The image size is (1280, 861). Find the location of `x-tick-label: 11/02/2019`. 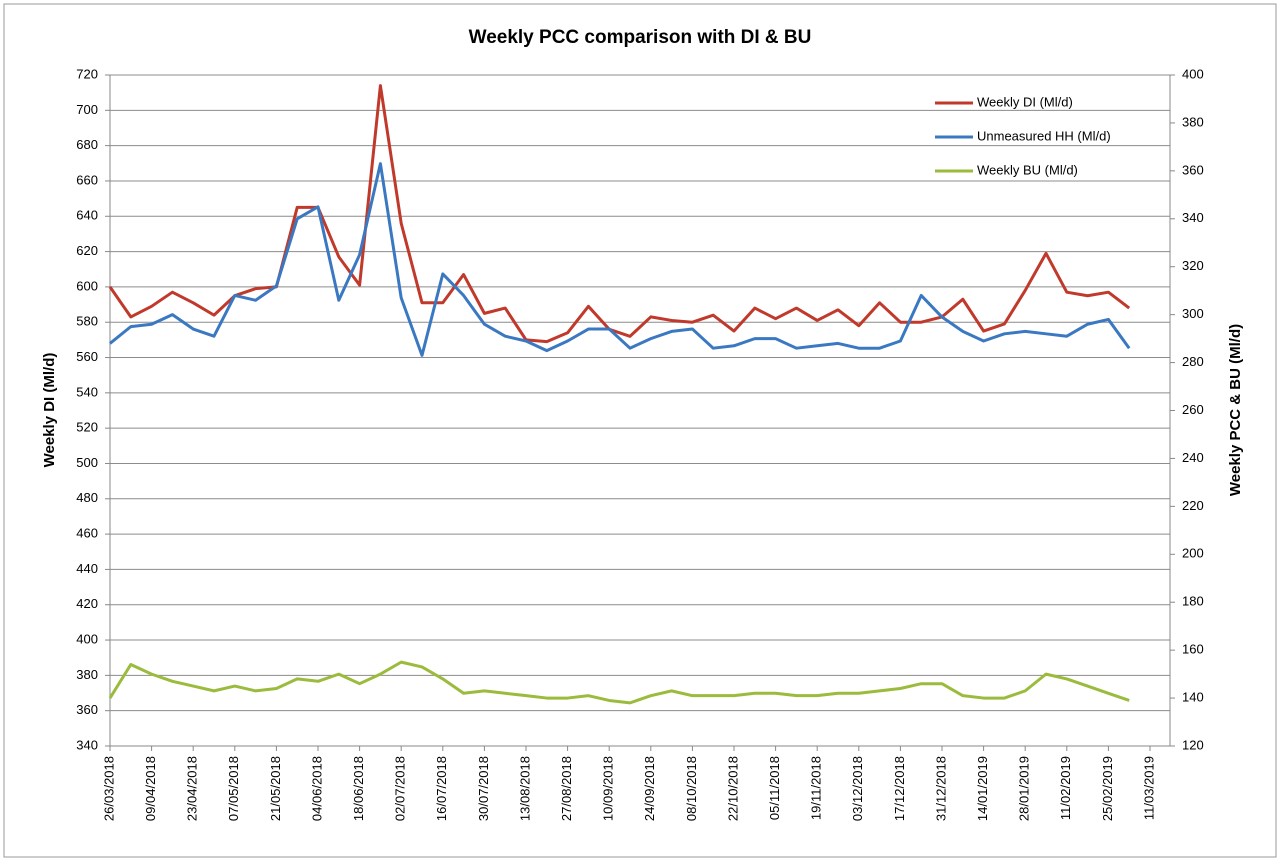

x-tick-label: 11/02/2019 is located at coordinates (1065, 788).